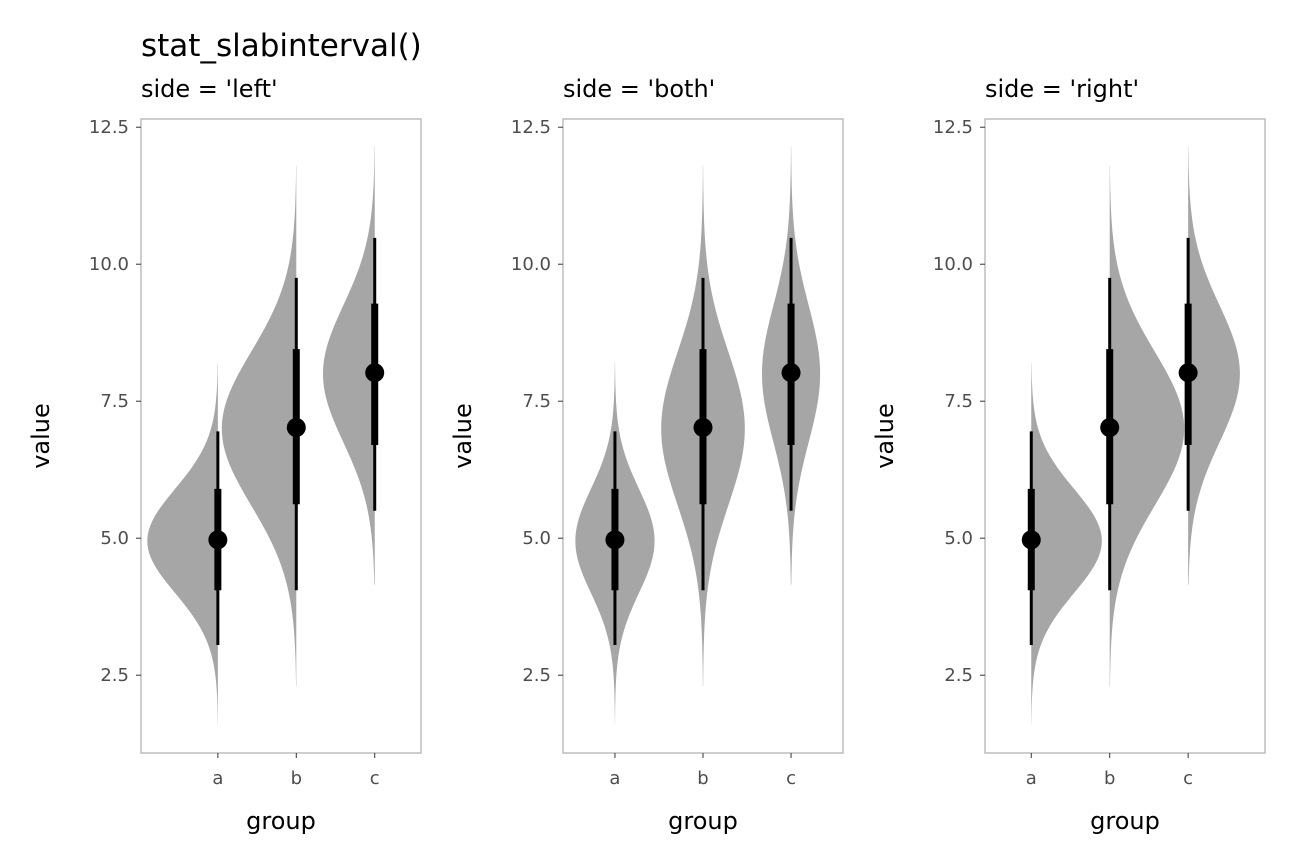 This screenshot has height=864, width=1296. I want to click on panel-subtitle: side = 'right', so click(1062, 89).